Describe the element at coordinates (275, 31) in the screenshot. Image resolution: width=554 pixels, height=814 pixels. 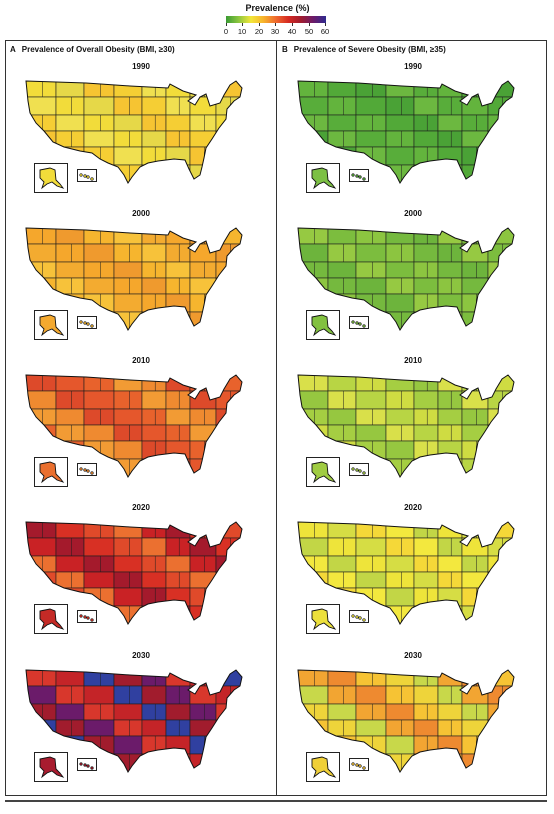
I see `legend-tick-label: 30` at that location.